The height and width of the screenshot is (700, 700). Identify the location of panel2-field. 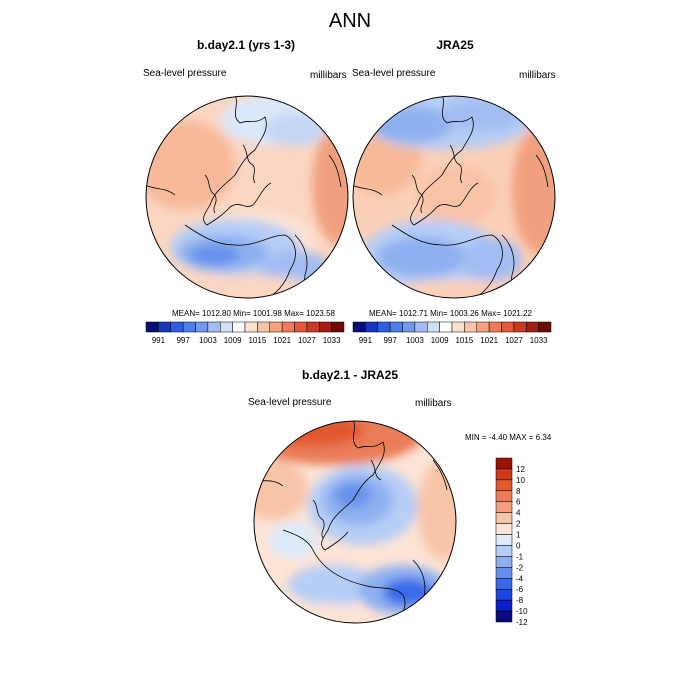
(454, 197).